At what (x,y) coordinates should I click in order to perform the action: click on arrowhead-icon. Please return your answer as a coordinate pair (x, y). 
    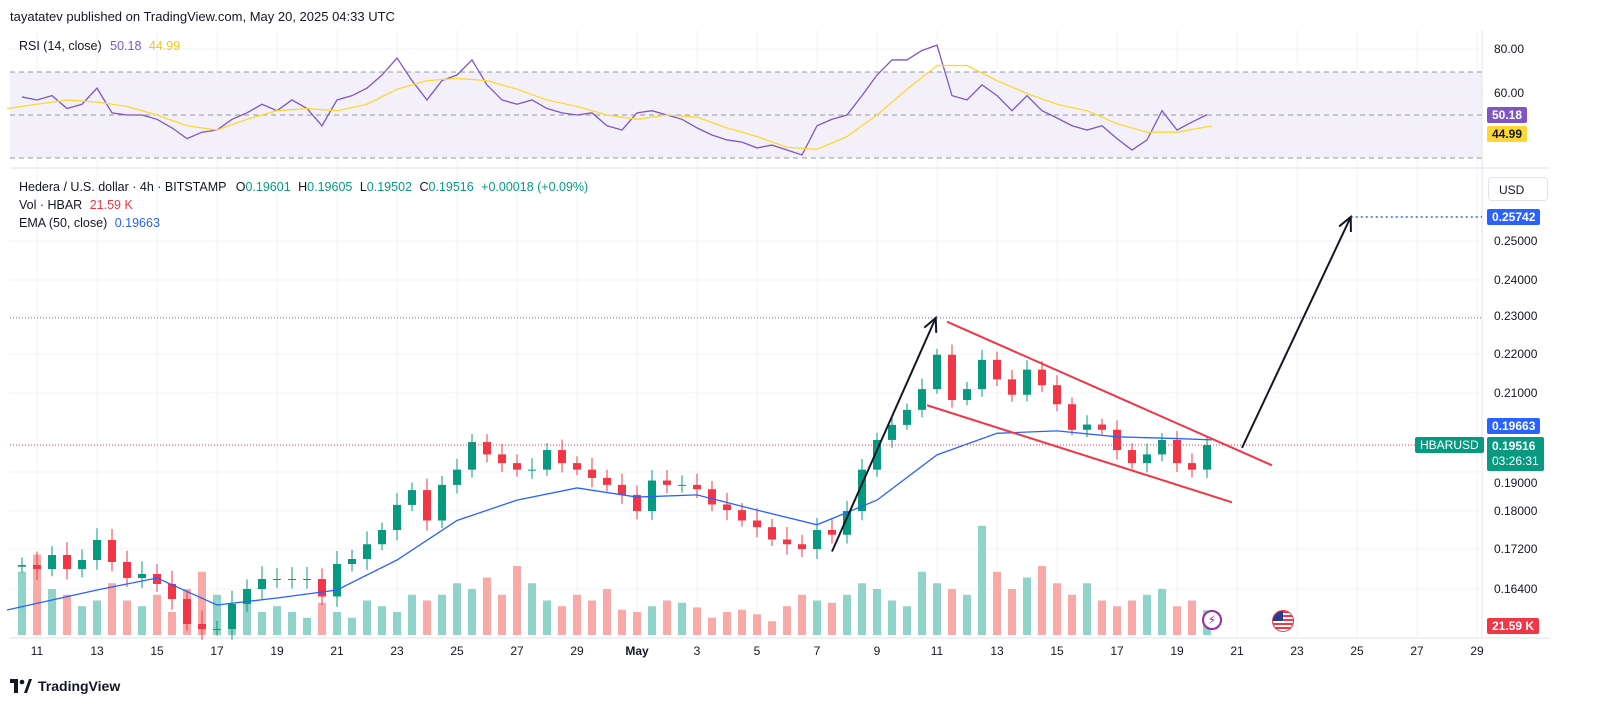
    Looking at the image, I should click on (1345, 223).